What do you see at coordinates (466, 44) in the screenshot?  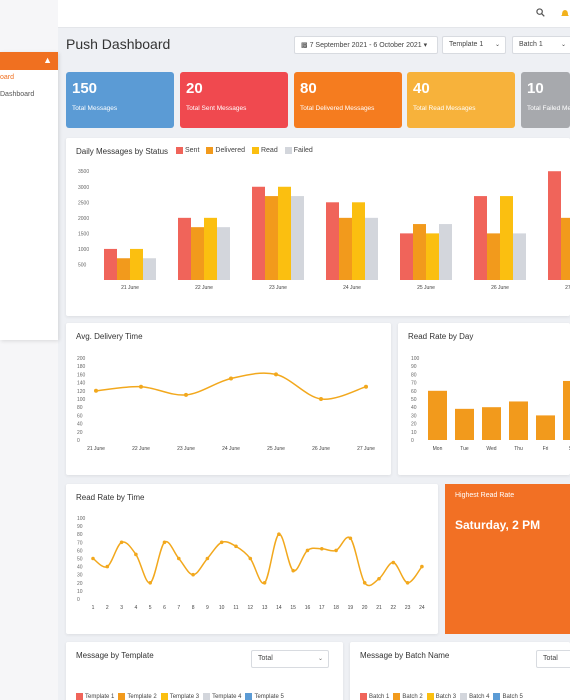 I see `template-select-value: Template 1` at bounding box center [466, 44].